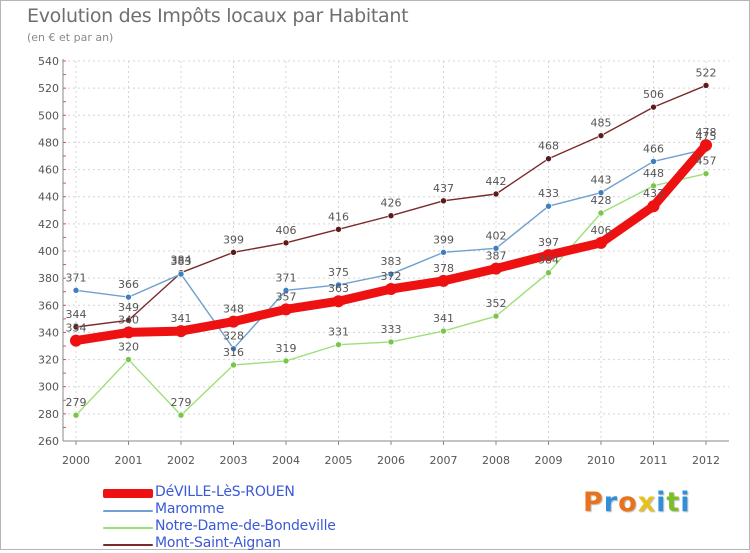 The image size is (750, 553). Describe the element at coordinates (181, 318) in the screenshot. I see `data-label: 341` at that location.